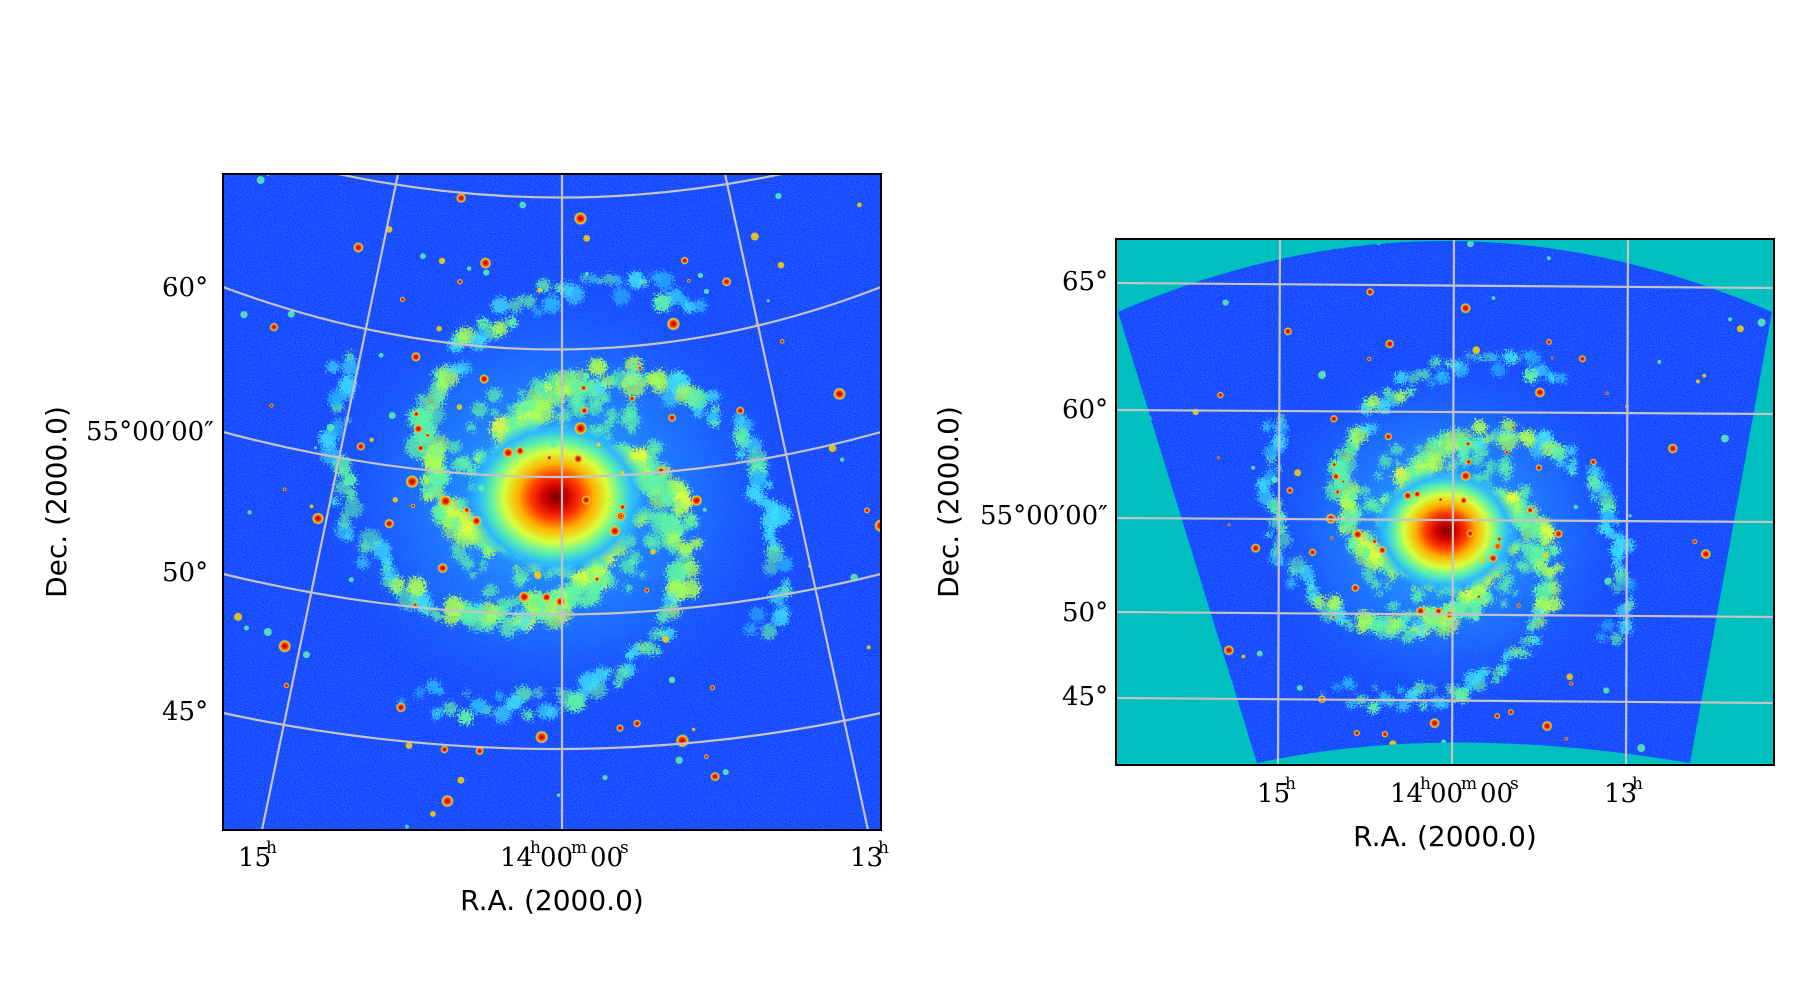 The width and height of the screenshot is (1800, 1000). What do you see at coordinates (606, 858) in the screenshot?
I see `svg-text: 00` at bounding box center [606, 858].